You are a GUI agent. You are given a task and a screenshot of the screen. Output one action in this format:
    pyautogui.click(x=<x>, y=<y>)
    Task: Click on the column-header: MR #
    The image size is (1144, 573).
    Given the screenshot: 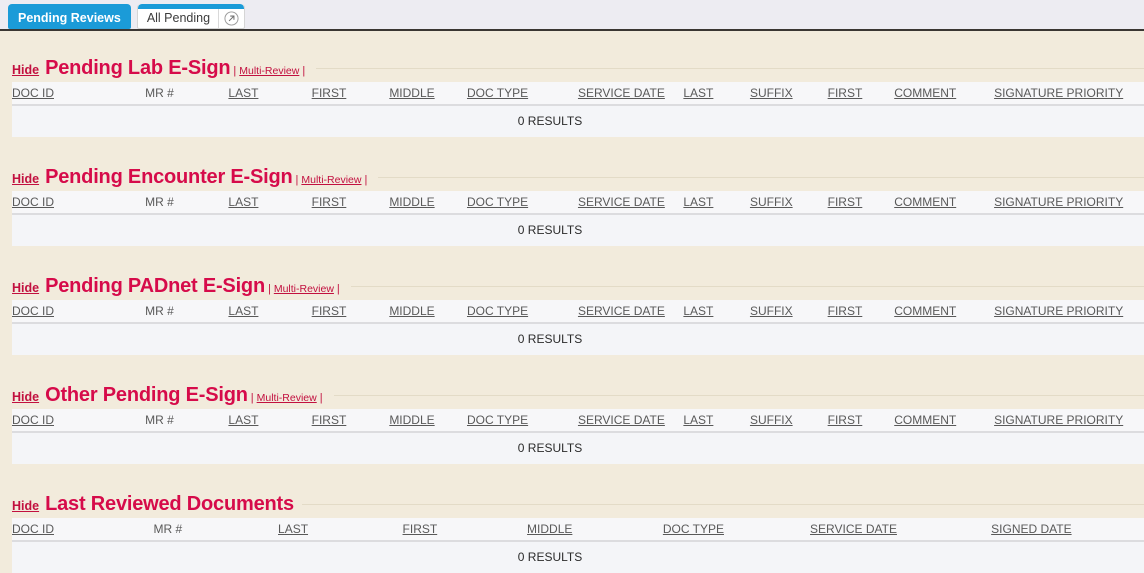 What is the action you would take?
    pyautogui.click(x=216, y=530)
    